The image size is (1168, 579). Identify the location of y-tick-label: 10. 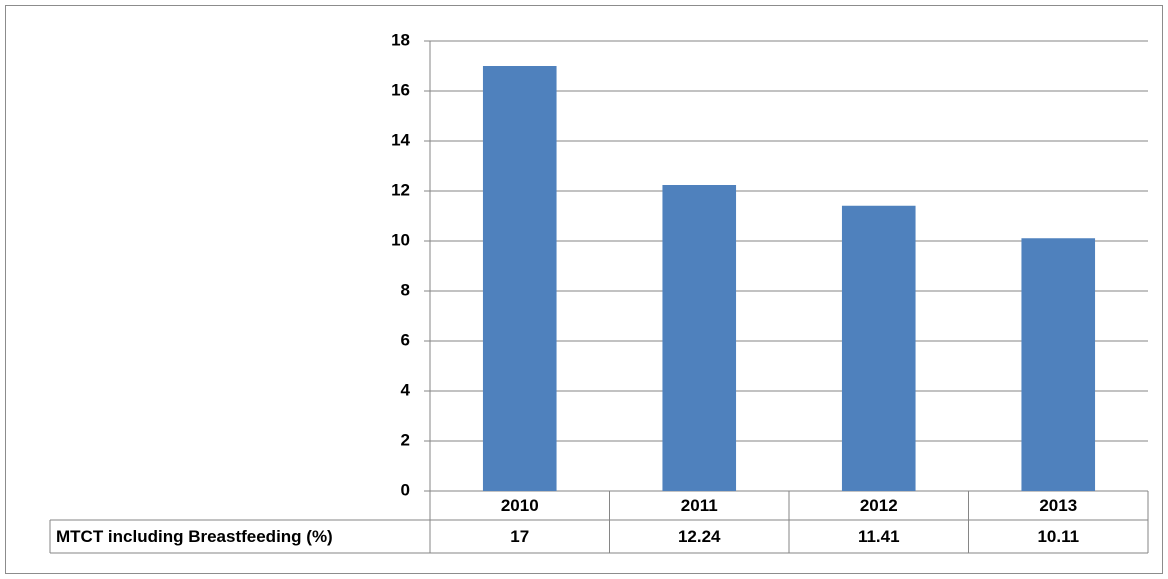
(400, 239).